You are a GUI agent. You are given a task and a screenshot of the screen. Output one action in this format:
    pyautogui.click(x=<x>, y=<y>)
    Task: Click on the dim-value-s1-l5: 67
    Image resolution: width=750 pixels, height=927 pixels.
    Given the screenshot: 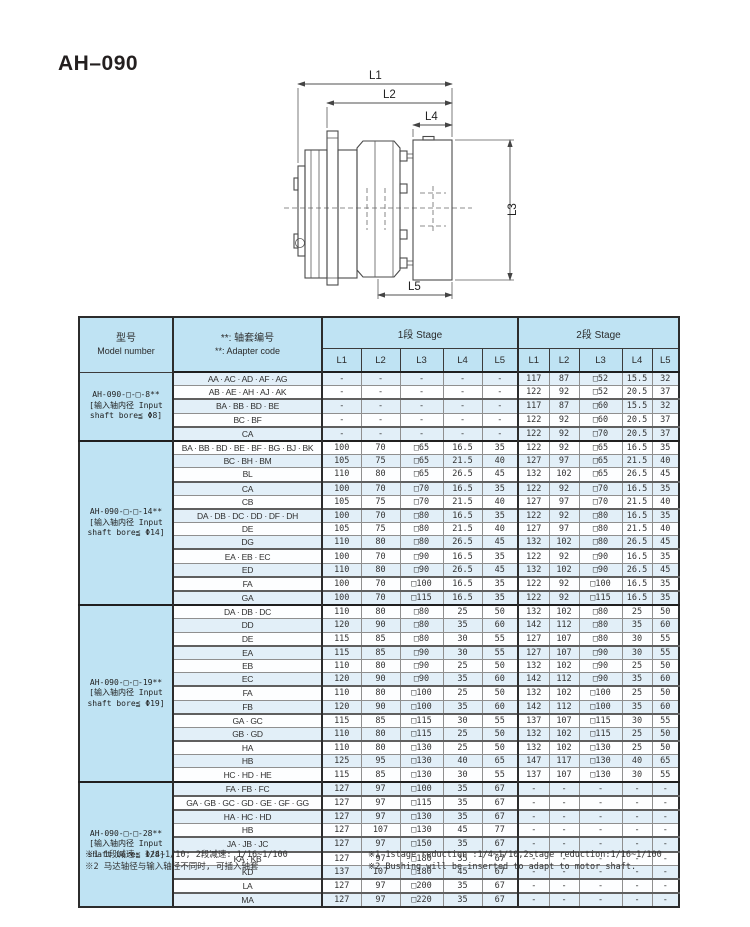 What is the action you would take?
    pyautogui.click(x=500, y=844)
    